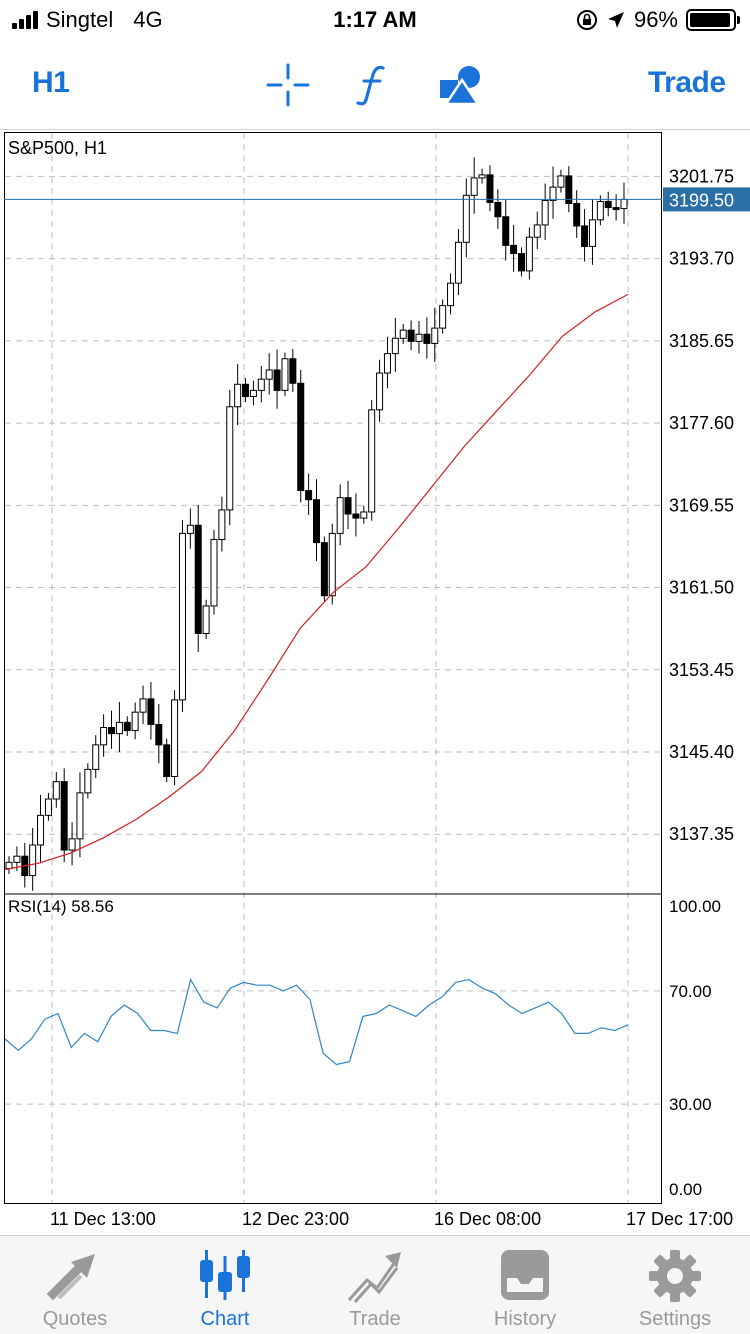 The height and width of the screenshot is (1334, 750). What do you see at coordinates (690, 1104) in the screenshot?
I see `rsi-tick-label: 30.00` at bounding box center [690, 1104].